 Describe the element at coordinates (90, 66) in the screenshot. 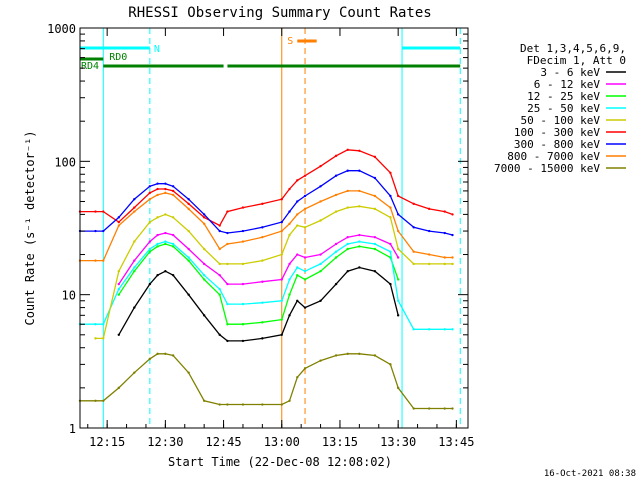

I see `annotation-label-rd4: RD4` at that location.